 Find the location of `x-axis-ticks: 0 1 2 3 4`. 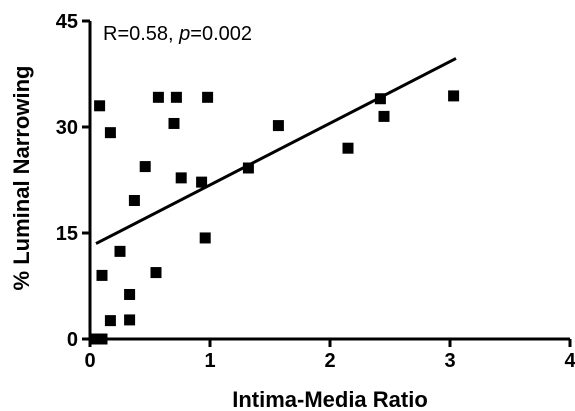

x-axis-ticks: 0 1 2 3 4 is located at coordinates (329, 355).